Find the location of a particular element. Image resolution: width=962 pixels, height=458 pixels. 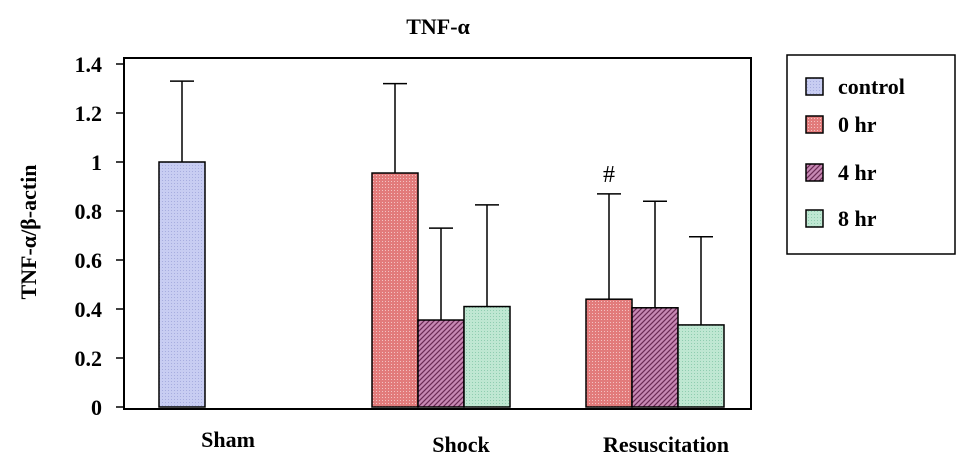

bar-resuscitation-4hr is located at coordinates (655, 357).